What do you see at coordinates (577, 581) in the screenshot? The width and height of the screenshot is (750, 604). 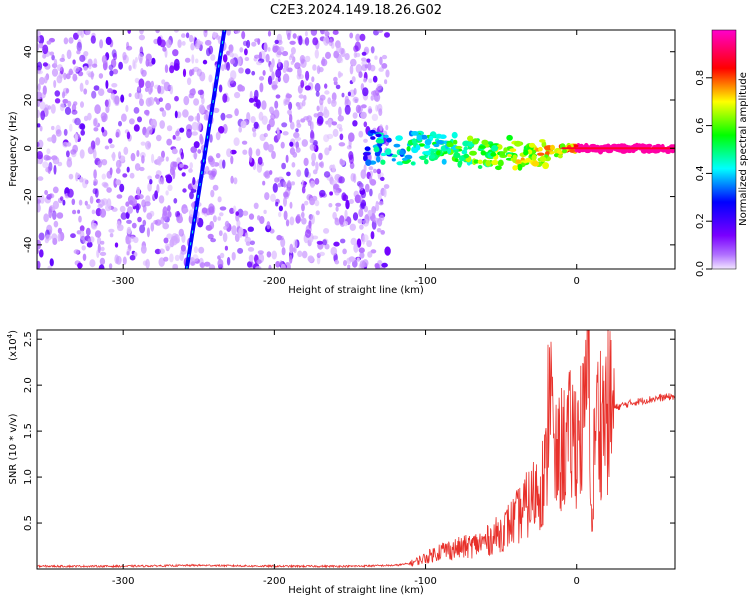 I see `snr-xtick-label: 0` at bounding box center [577, 581].